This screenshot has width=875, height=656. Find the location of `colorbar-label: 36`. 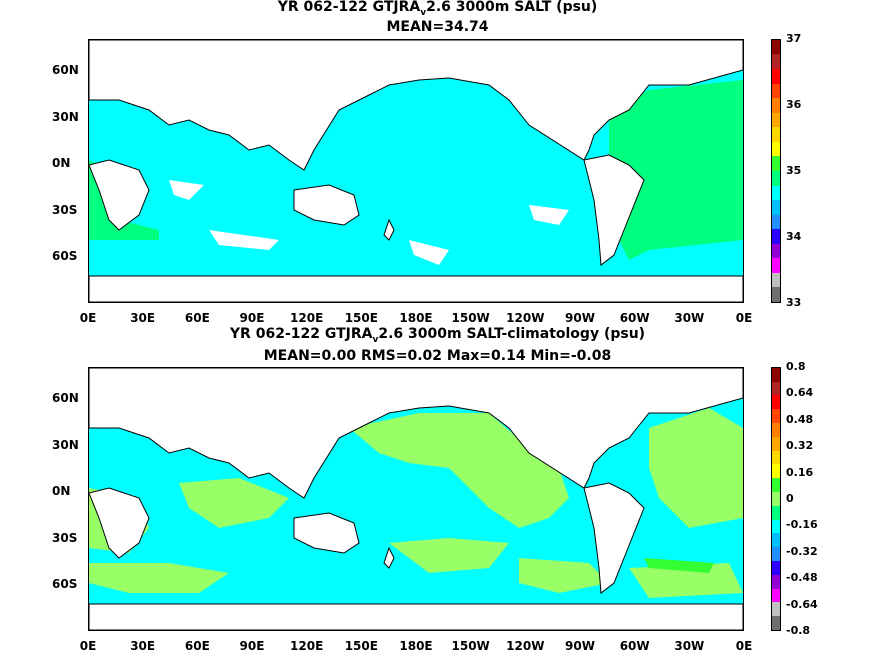

colorbar-label: 36 is located at coordinates (794, 104).